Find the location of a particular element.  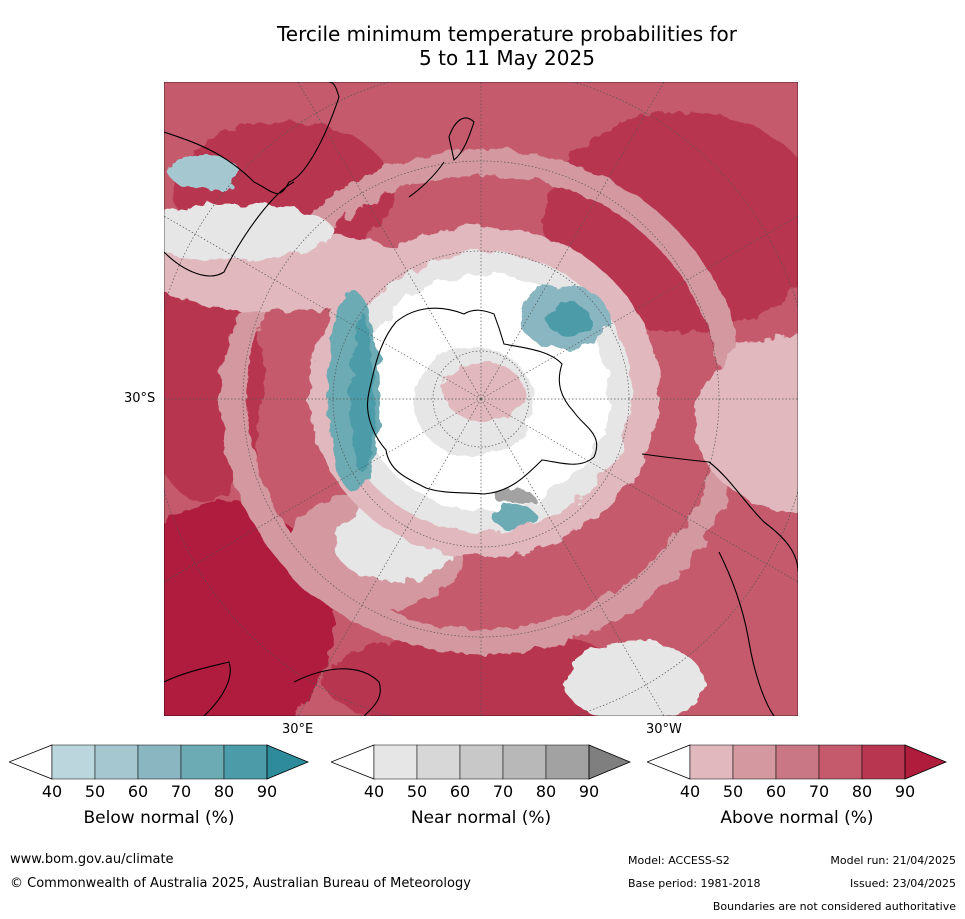

tick-below-70: 70 is located at coordinates (181, 791).